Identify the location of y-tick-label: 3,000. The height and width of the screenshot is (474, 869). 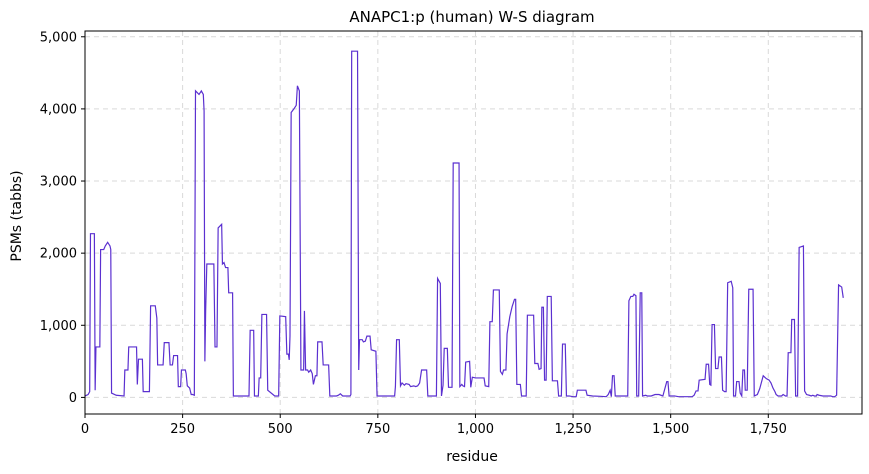
(58, 182).